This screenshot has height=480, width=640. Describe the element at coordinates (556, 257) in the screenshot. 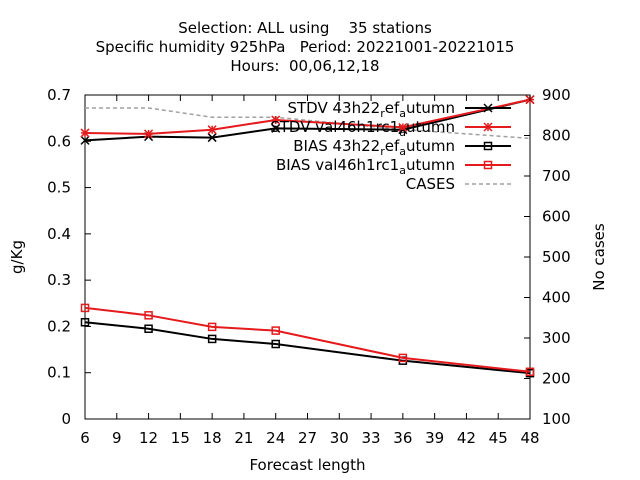

I see `y2-tick-label: 500` at that location.